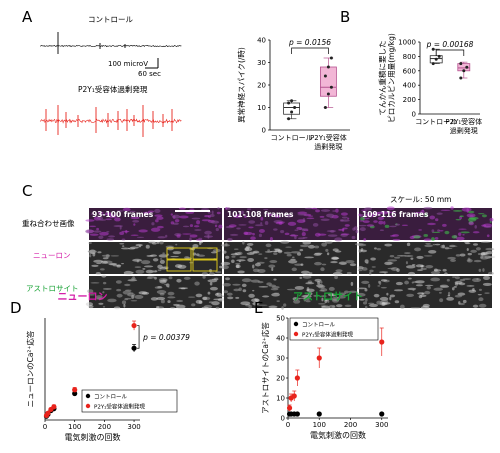  I want to click on row-label-neuron: ニューロン, so click(52, 255).